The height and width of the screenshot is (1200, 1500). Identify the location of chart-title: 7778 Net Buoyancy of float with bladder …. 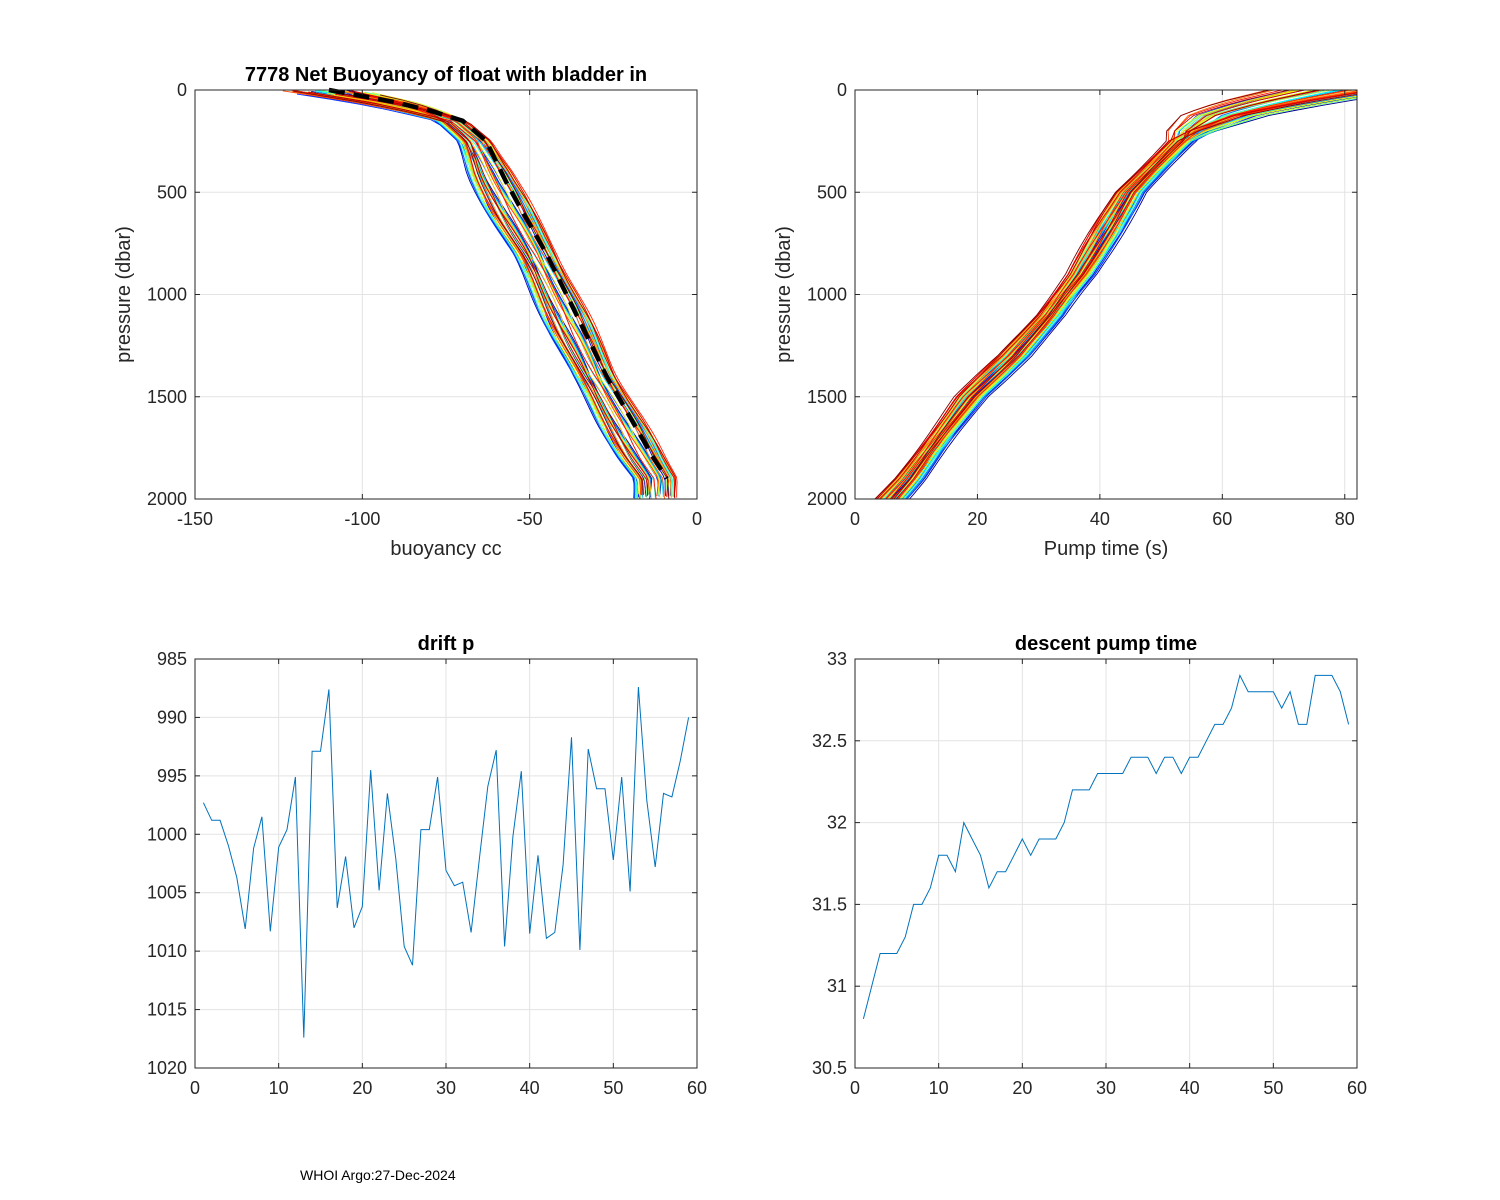
(446, 75).